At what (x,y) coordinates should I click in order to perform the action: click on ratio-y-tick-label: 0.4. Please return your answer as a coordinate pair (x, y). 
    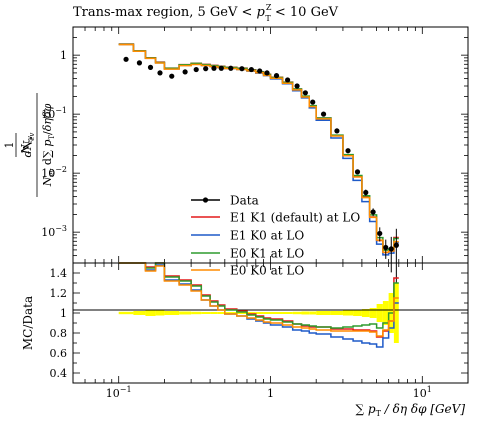
    Looking at the image, I should click on (59, 373).